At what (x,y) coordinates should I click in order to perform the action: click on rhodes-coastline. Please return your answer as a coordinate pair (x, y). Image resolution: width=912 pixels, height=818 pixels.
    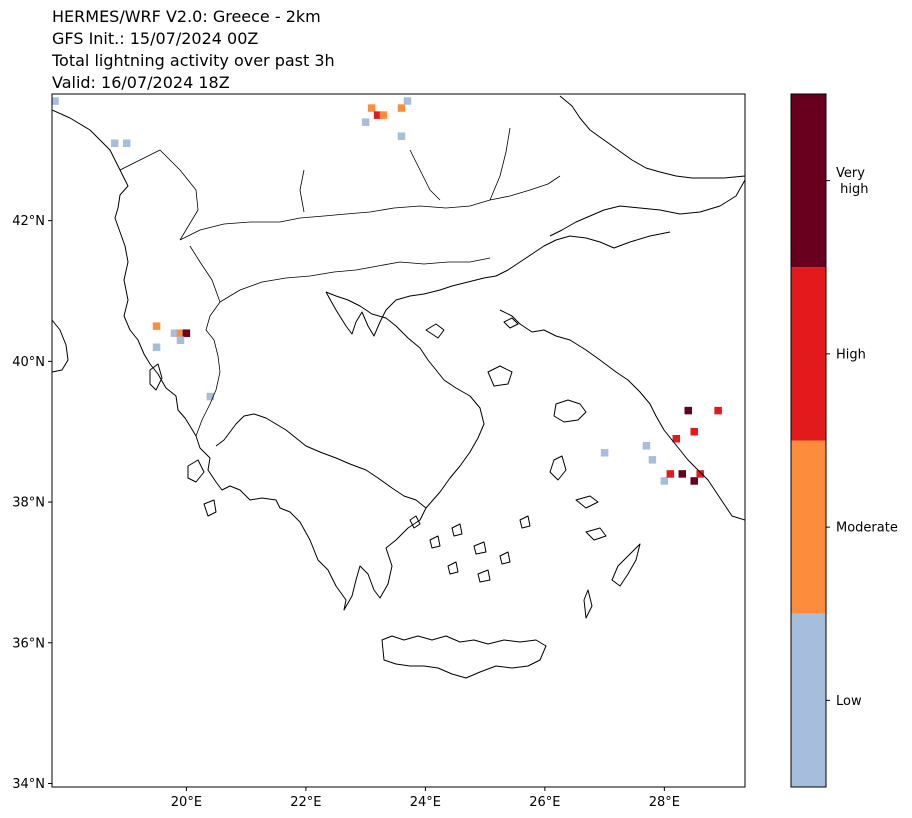
    Looking at the image, I should click on (626, 565).